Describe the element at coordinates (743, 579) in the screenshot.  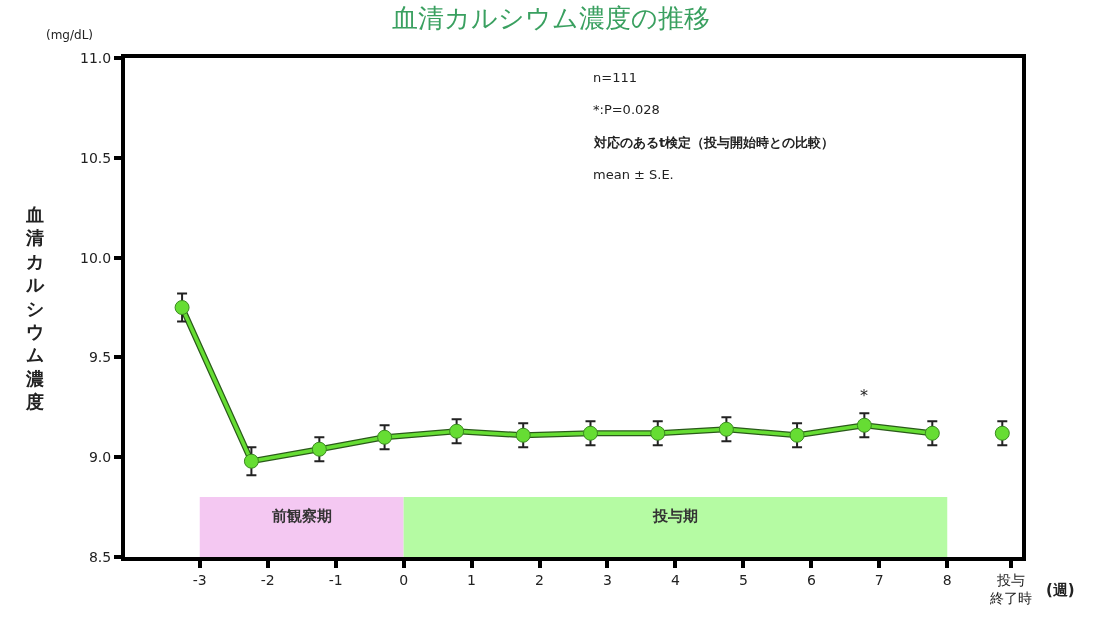
I see `x-tick-label: 5` at that location.